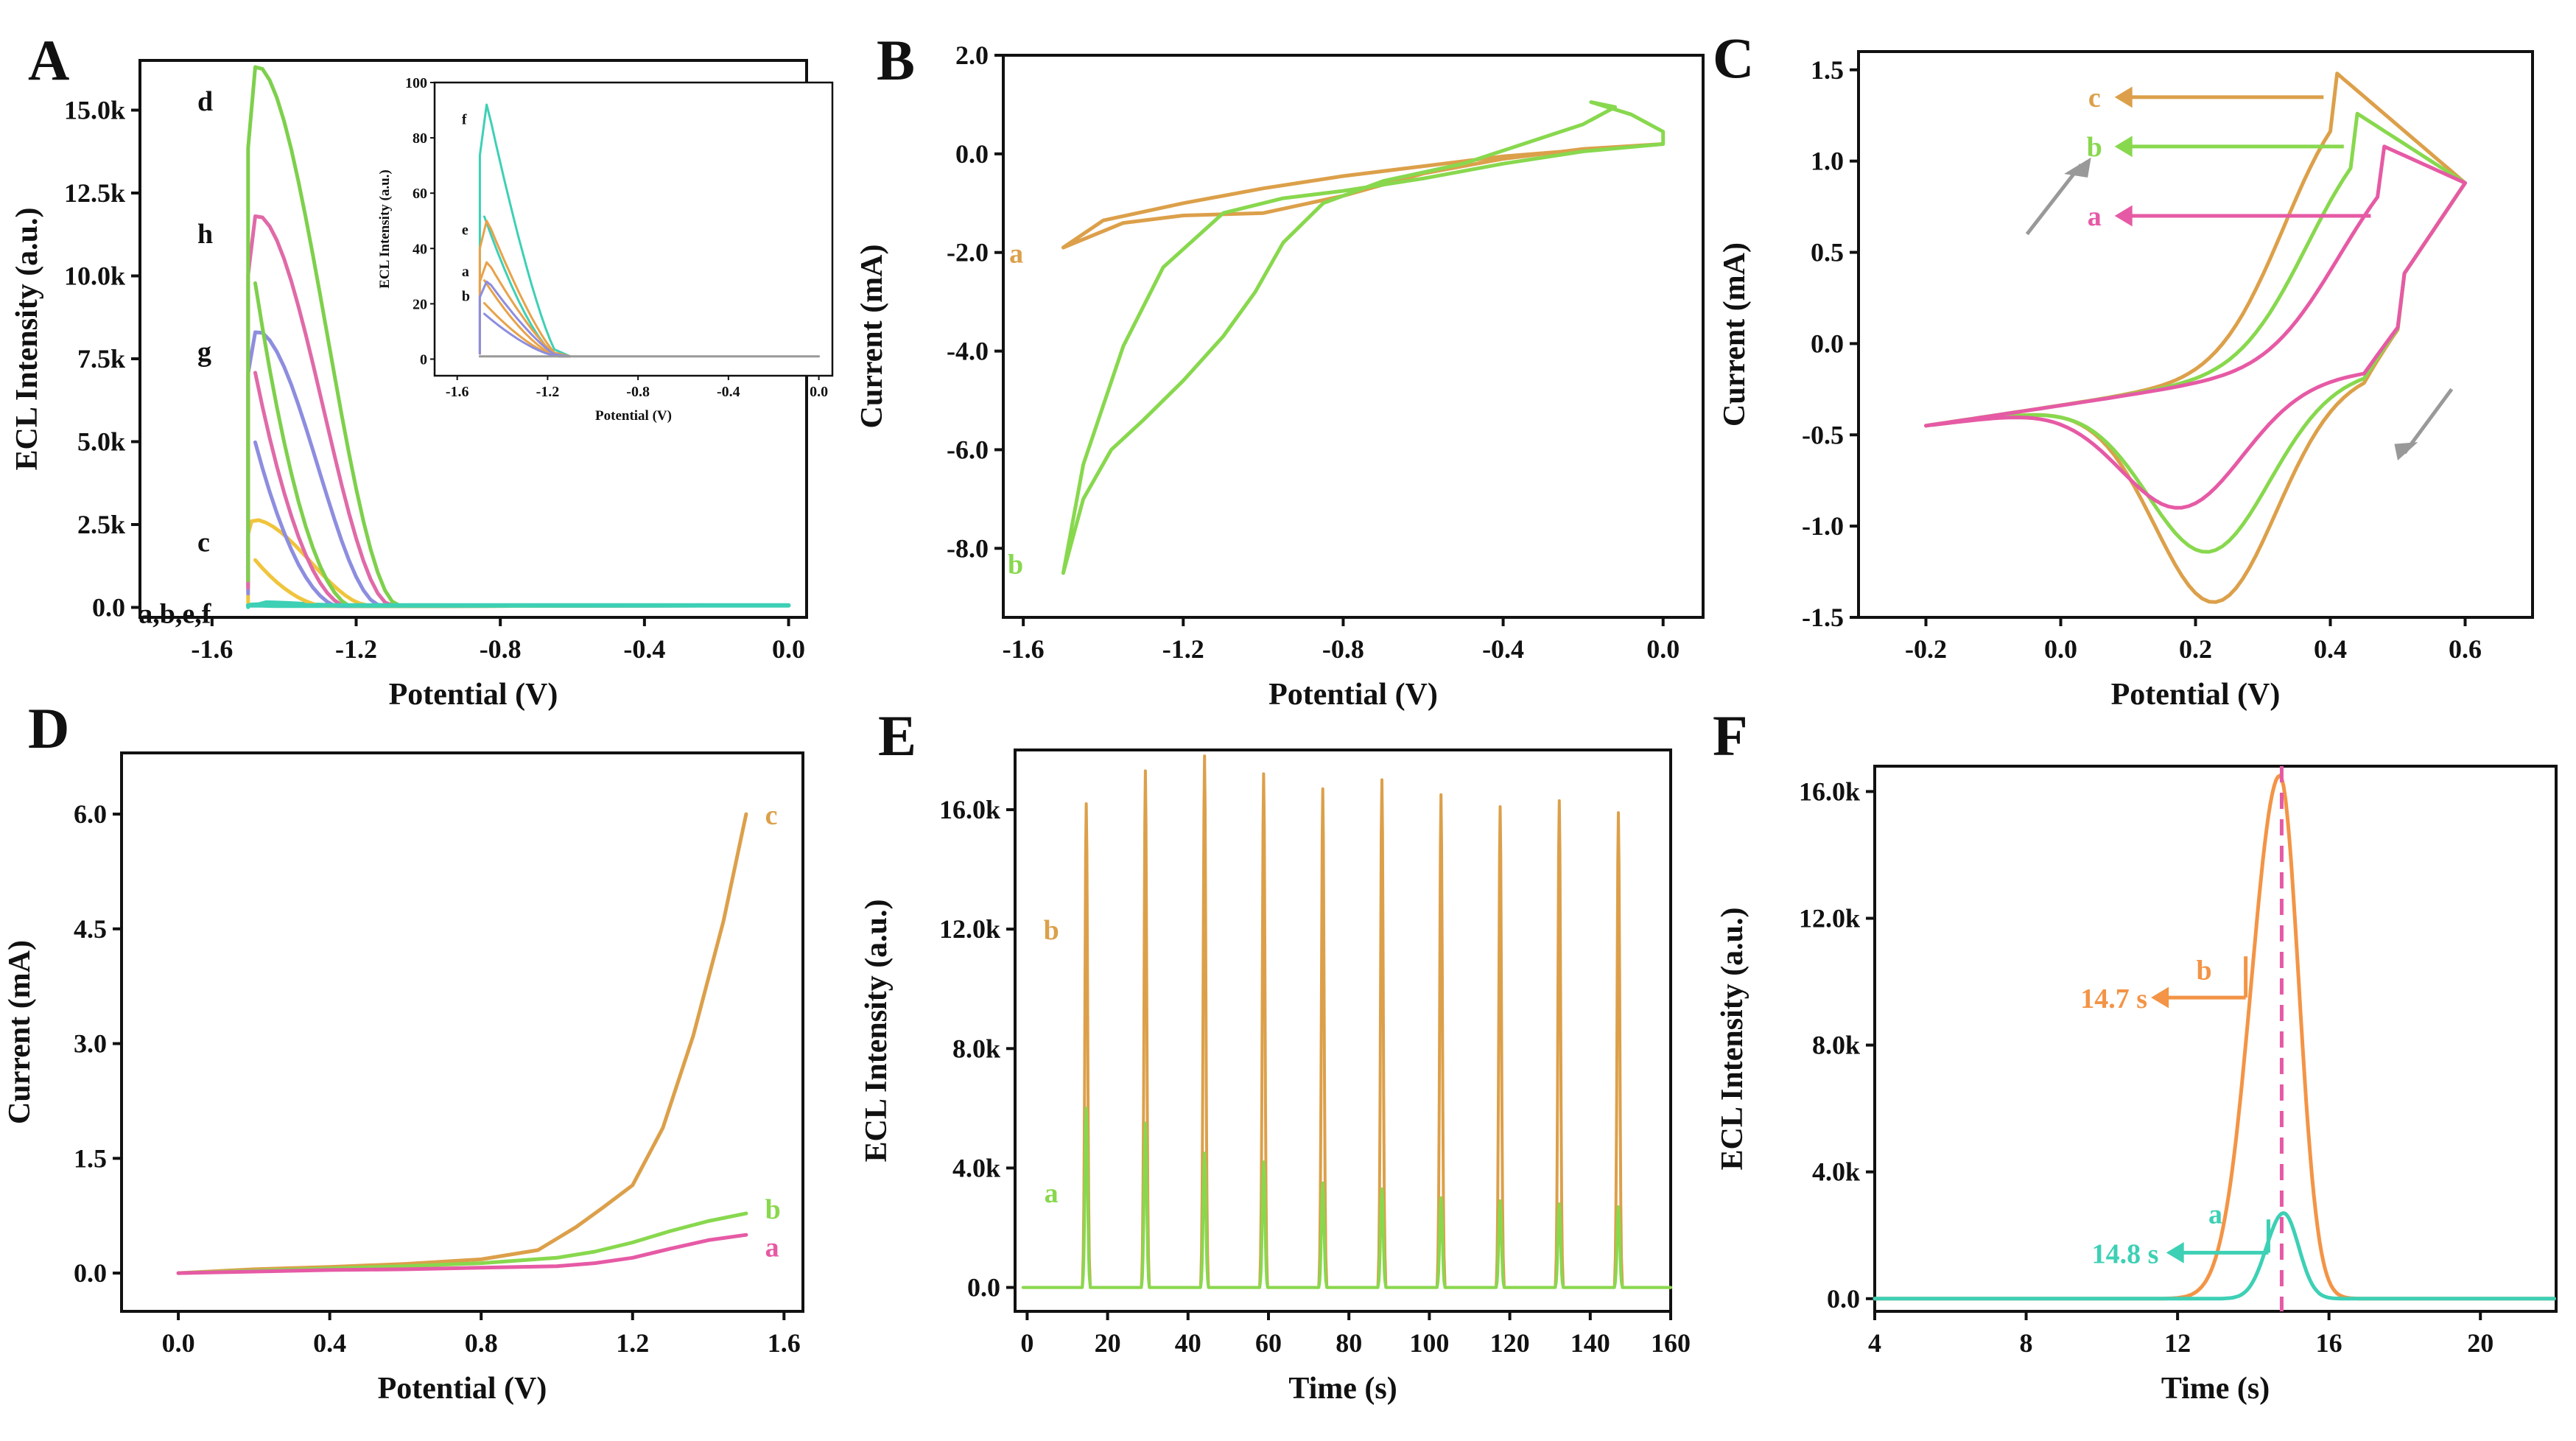 The height and width of the screenshot is (1441, 2576). I want to click on series-label-g: g, so click(204, 353).